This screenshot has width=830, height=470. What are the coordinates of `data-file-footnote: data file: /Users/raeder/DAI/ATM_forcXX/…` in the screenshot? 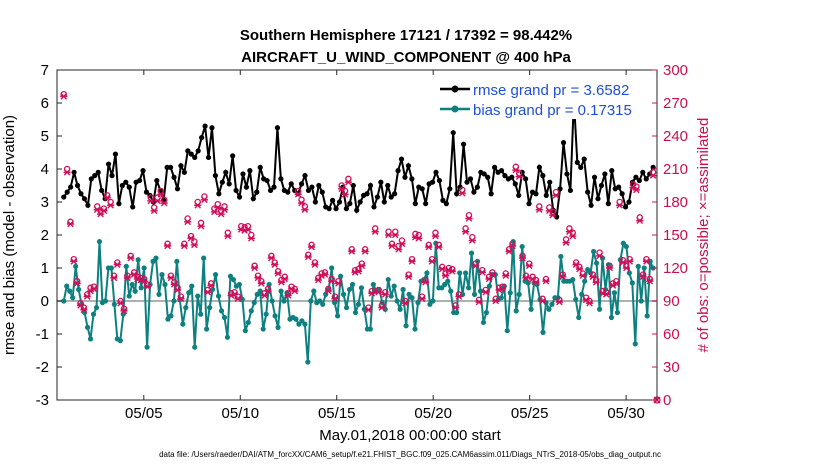 It's located at (410, 454).